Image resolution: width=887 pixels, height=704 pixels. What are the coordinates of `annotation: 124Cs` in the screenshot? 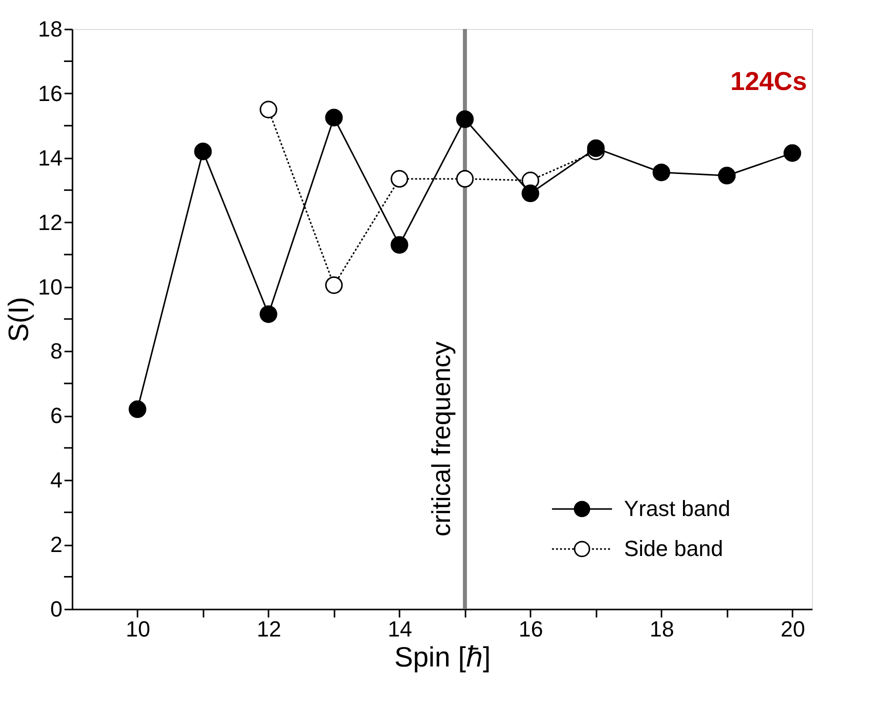 It's located at (768, 81).